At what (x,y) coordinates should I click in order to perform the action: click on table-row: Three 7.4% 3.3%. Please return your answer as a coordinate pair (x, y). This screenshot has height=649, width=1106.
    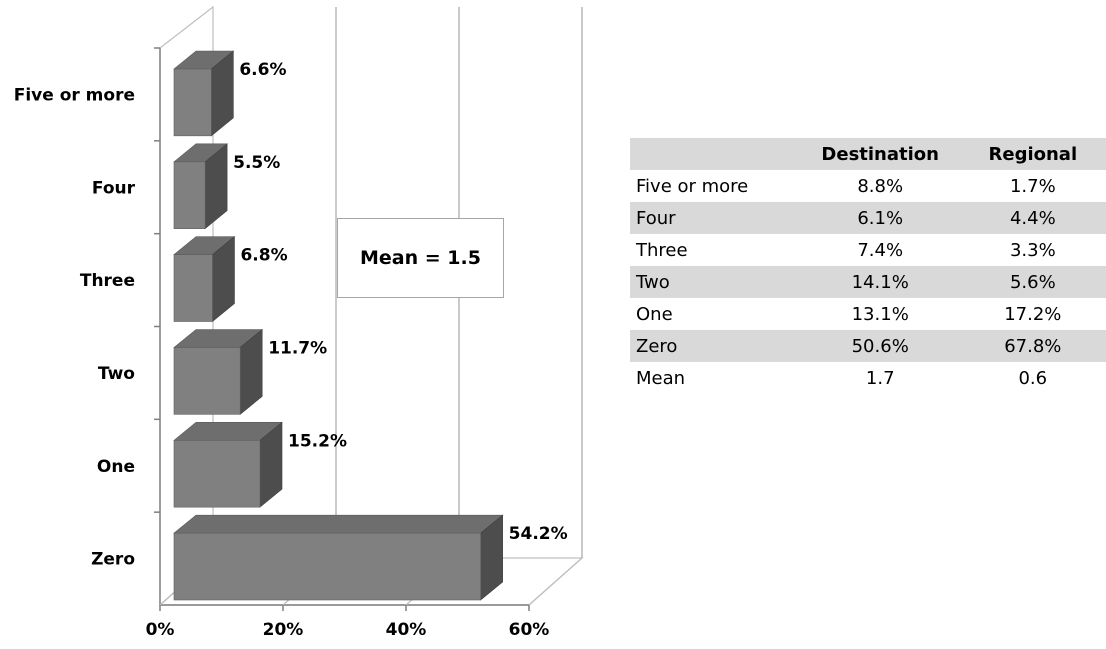
    Looking at the image, I should click on (868, 250).